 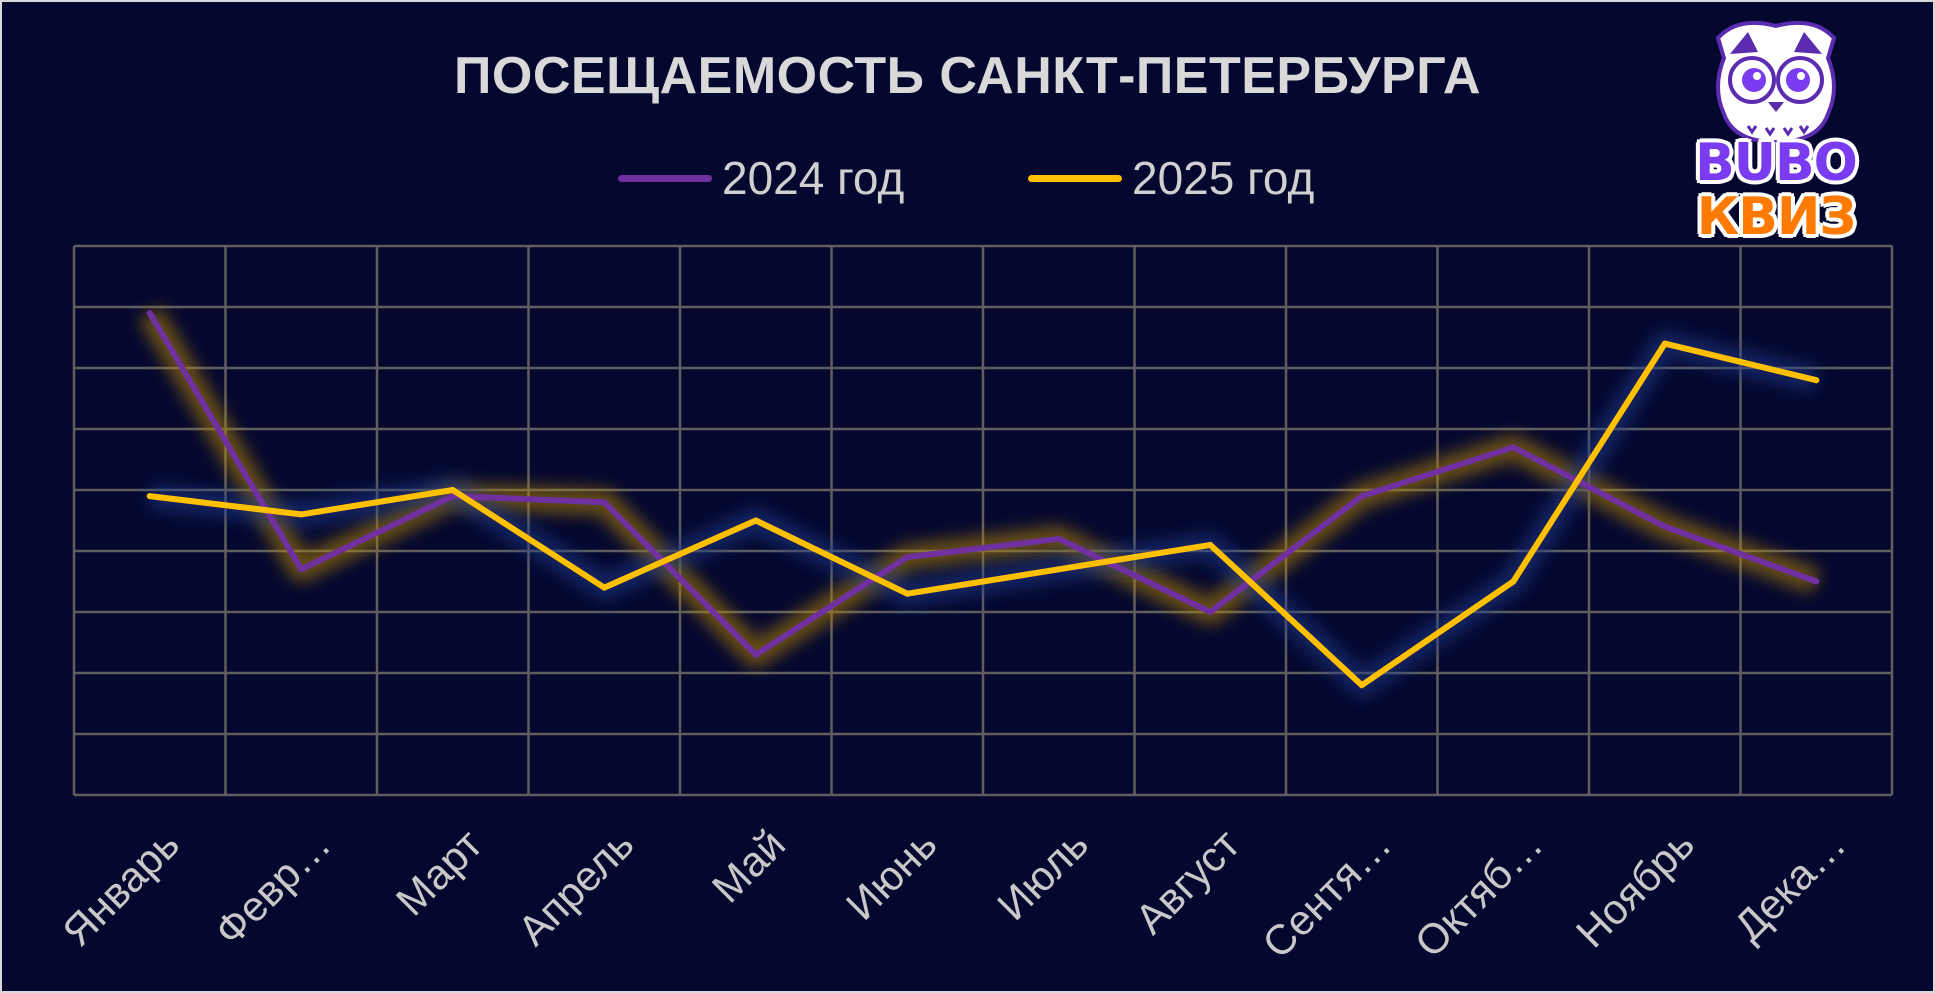 I want to click on x-tick-label: Ноябрь, so click(x=1635, y=888).